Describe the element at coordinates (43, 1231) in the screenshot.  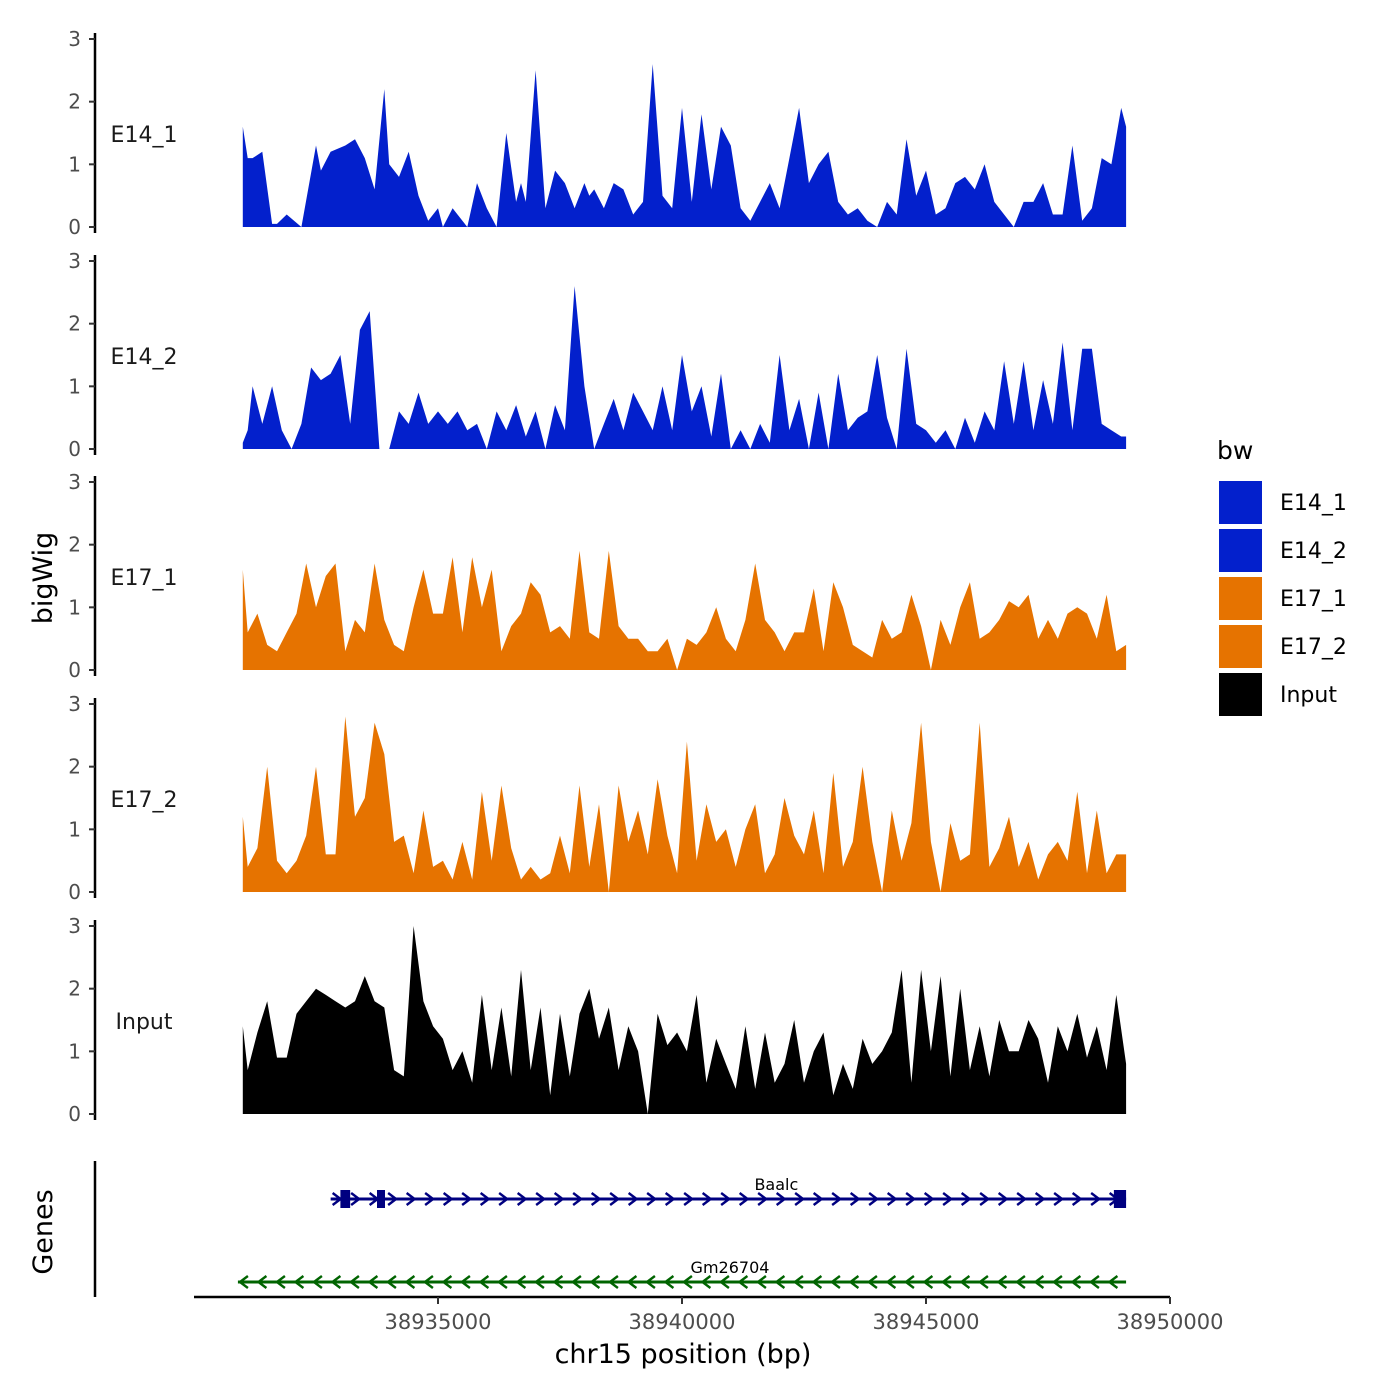
I see `genes-axis-title: Genes` at that location.